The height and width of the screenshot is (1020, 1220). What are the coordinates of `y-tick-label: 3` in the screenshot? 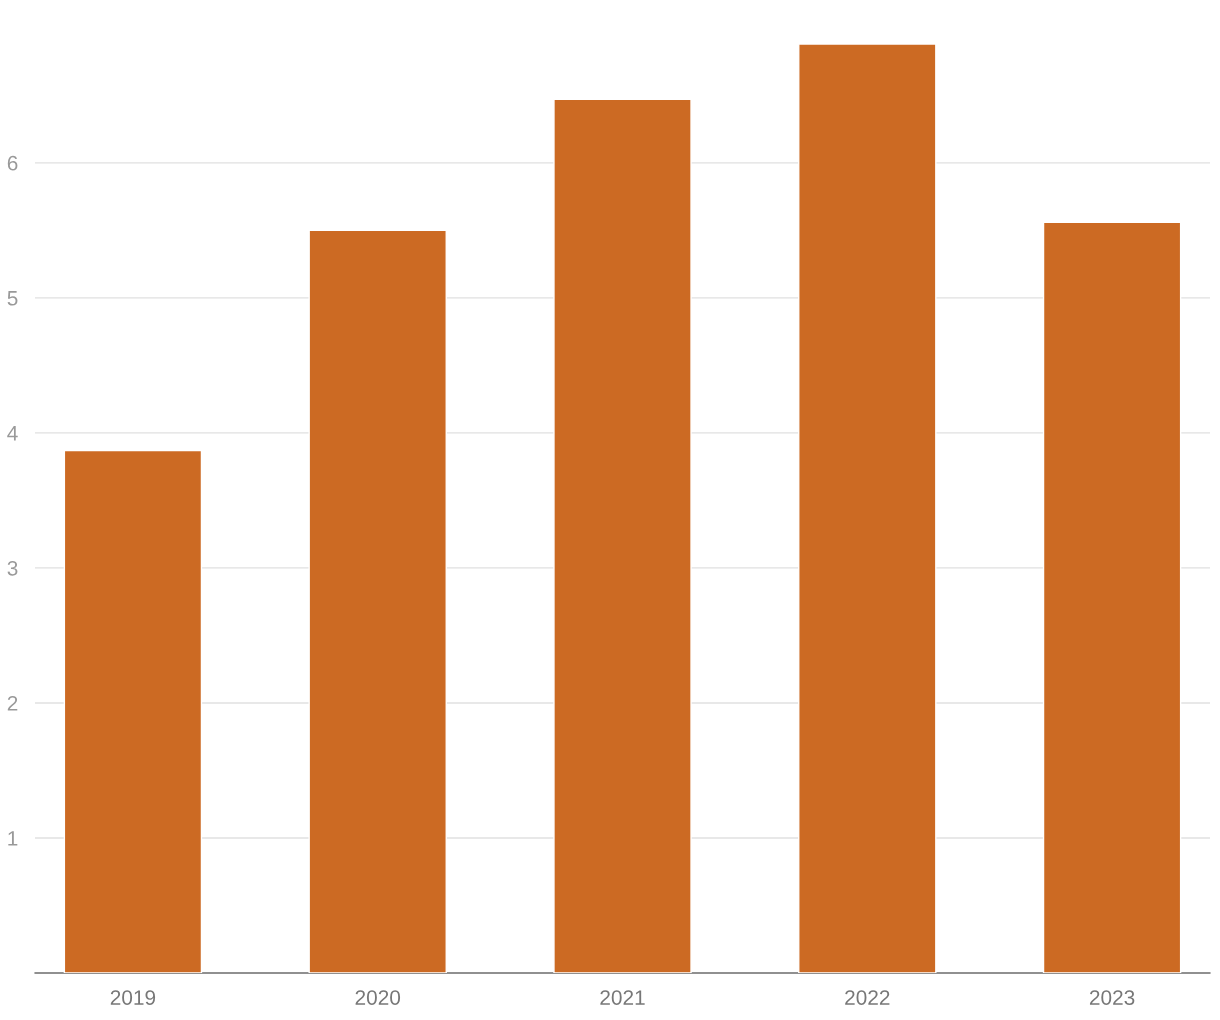 It's located at (12, 568).